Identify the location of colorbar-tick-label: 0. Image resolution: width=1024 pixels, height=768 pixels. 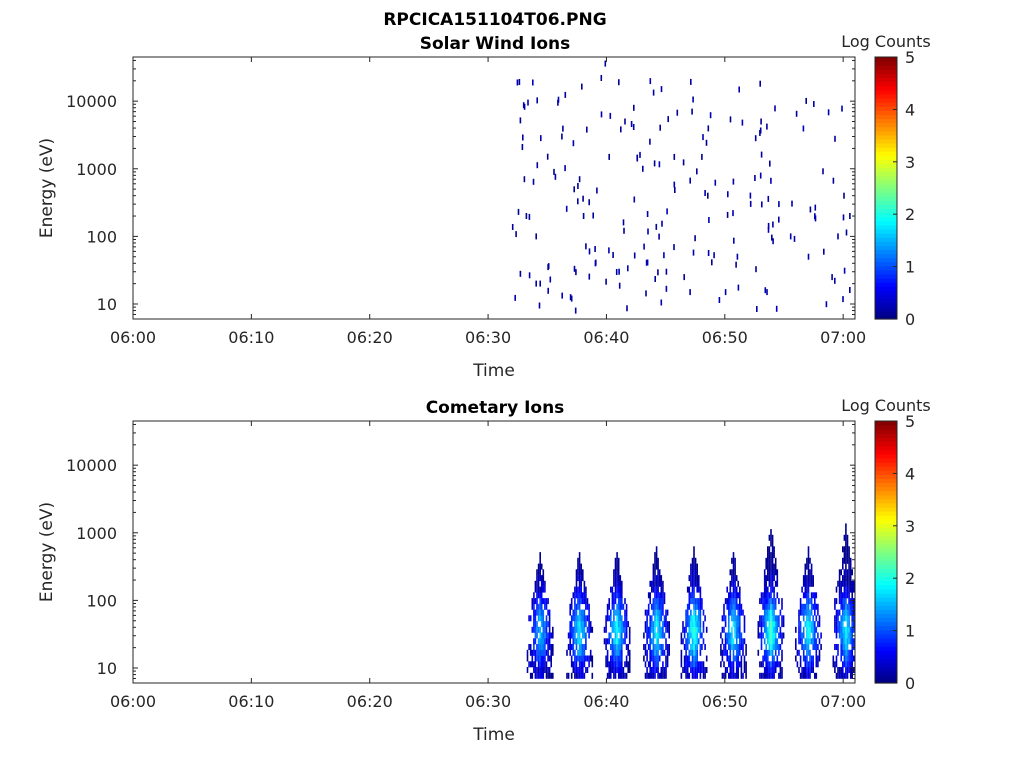
(910, 683).